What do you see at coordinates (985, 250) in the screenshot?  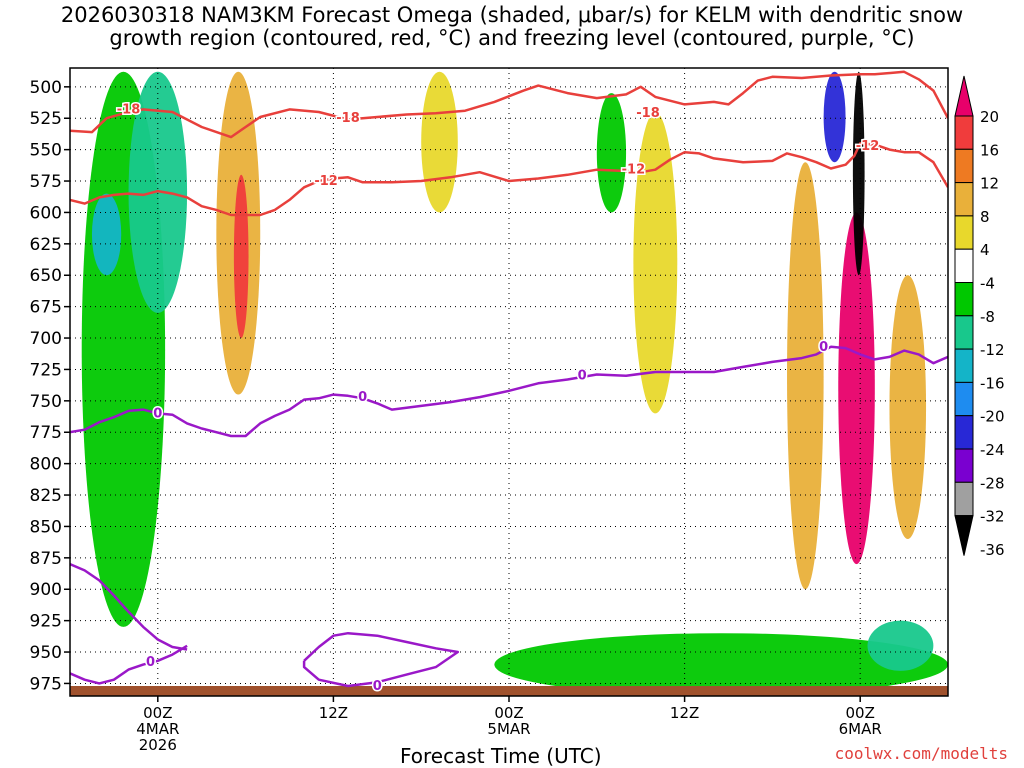 I see `colorbar-label: 4` at bounding box center [985, 250].